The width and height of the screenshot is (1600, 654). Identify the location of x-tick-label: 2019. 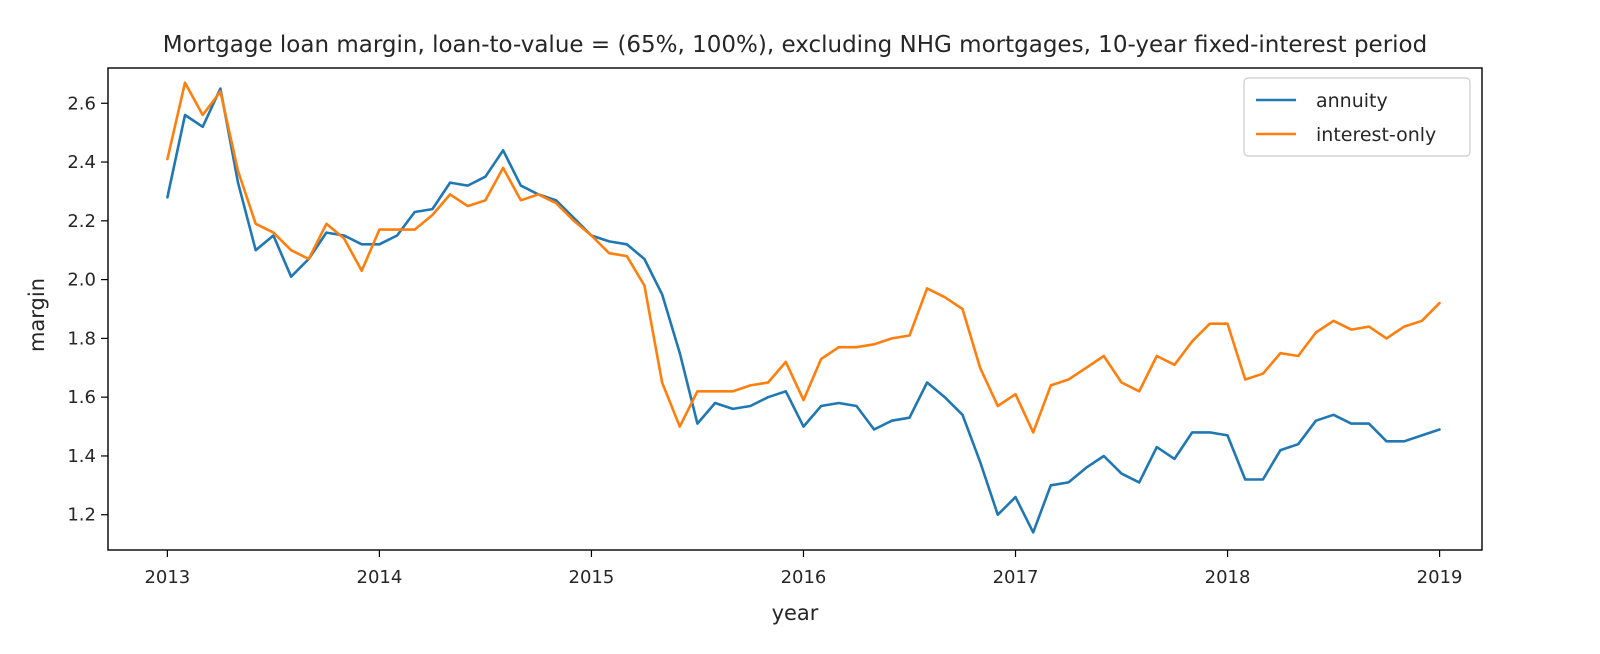
(1440, 577).